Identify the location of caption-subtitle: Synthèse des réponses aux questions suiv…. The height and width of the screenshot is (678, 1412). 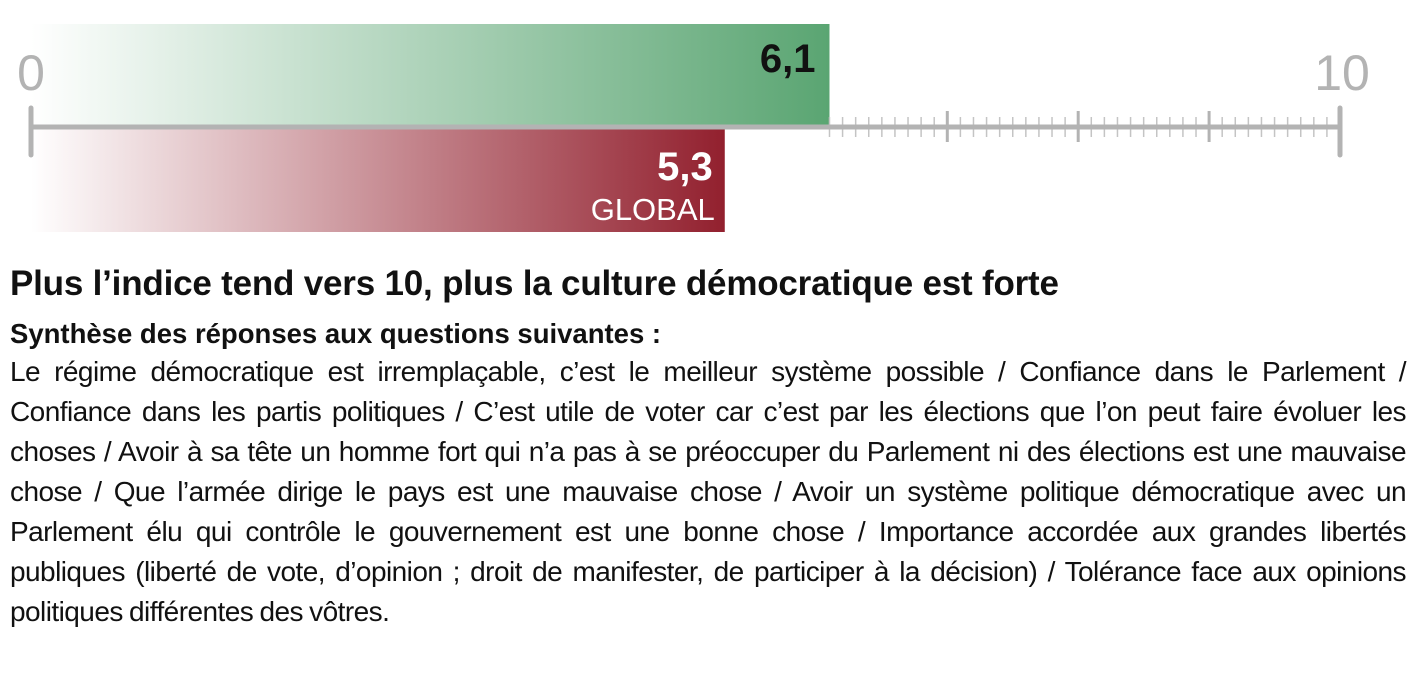
(336, 333).